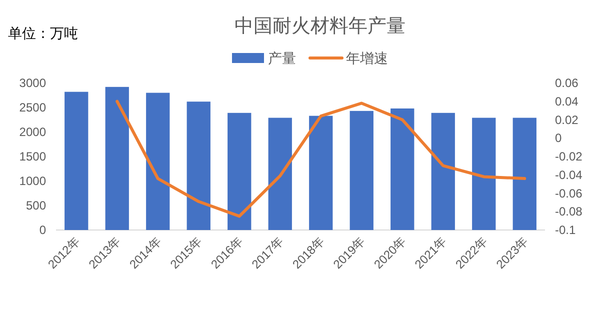 Image resolution: width=615 pixels, height=332 pixels. Describe the element at coordinates (32, 132) in the screenshot. I see `y-tick-label: 2000` at that location.